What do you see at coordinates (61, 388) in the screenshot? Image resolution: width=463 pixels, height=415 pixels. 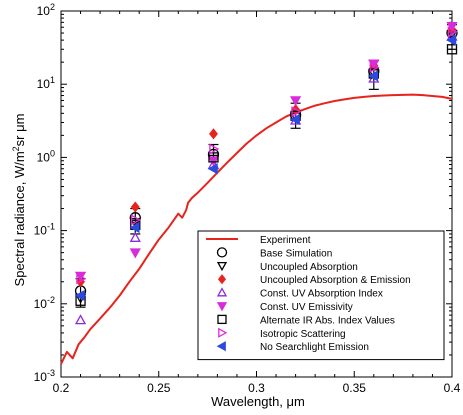 I see `x-tick-label: 0.2` at bounding box center [61, 388].